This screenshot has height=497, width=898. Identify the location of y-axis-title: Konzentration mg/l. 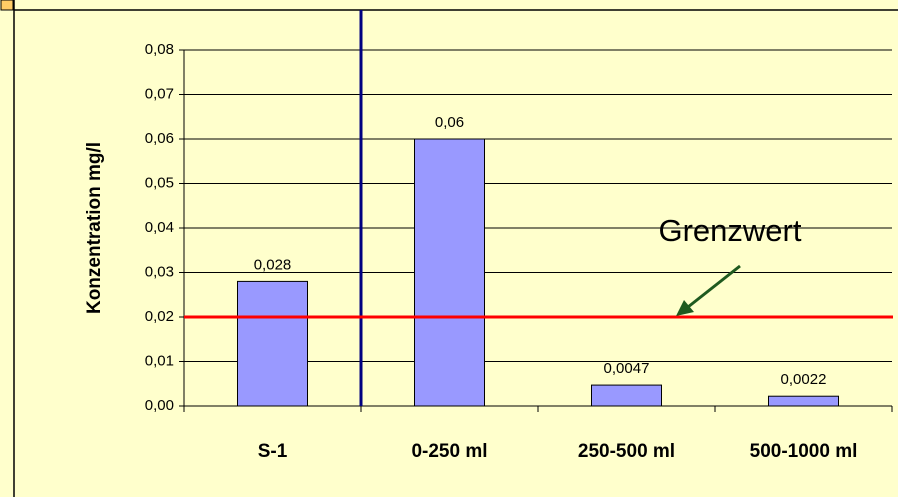
(94, 228).